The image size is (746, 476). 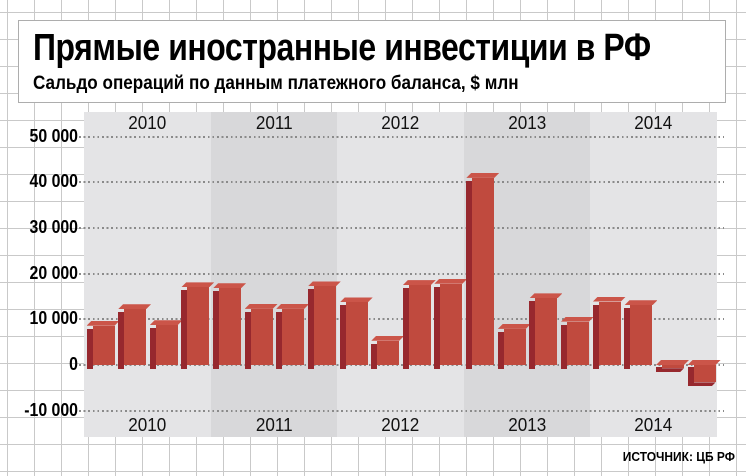 What do you see at coordinates (451, 238) in the screenshot?
I see `bar-2012-q4` at bounding box center [451, 238].